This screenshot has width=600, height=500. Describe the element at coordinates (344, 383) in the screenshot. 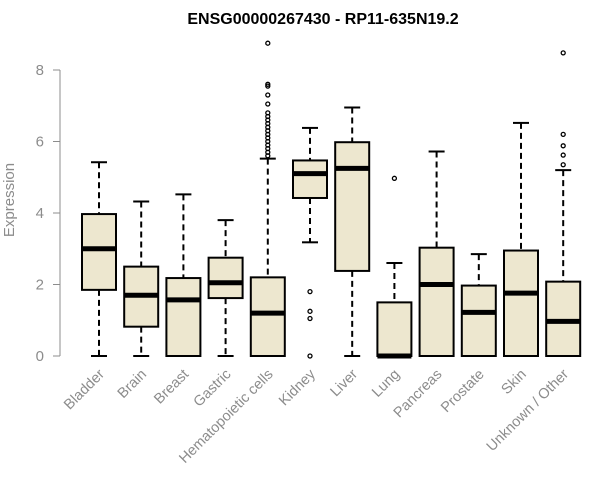

I see `x-tick-label-6: Liver` at that location.